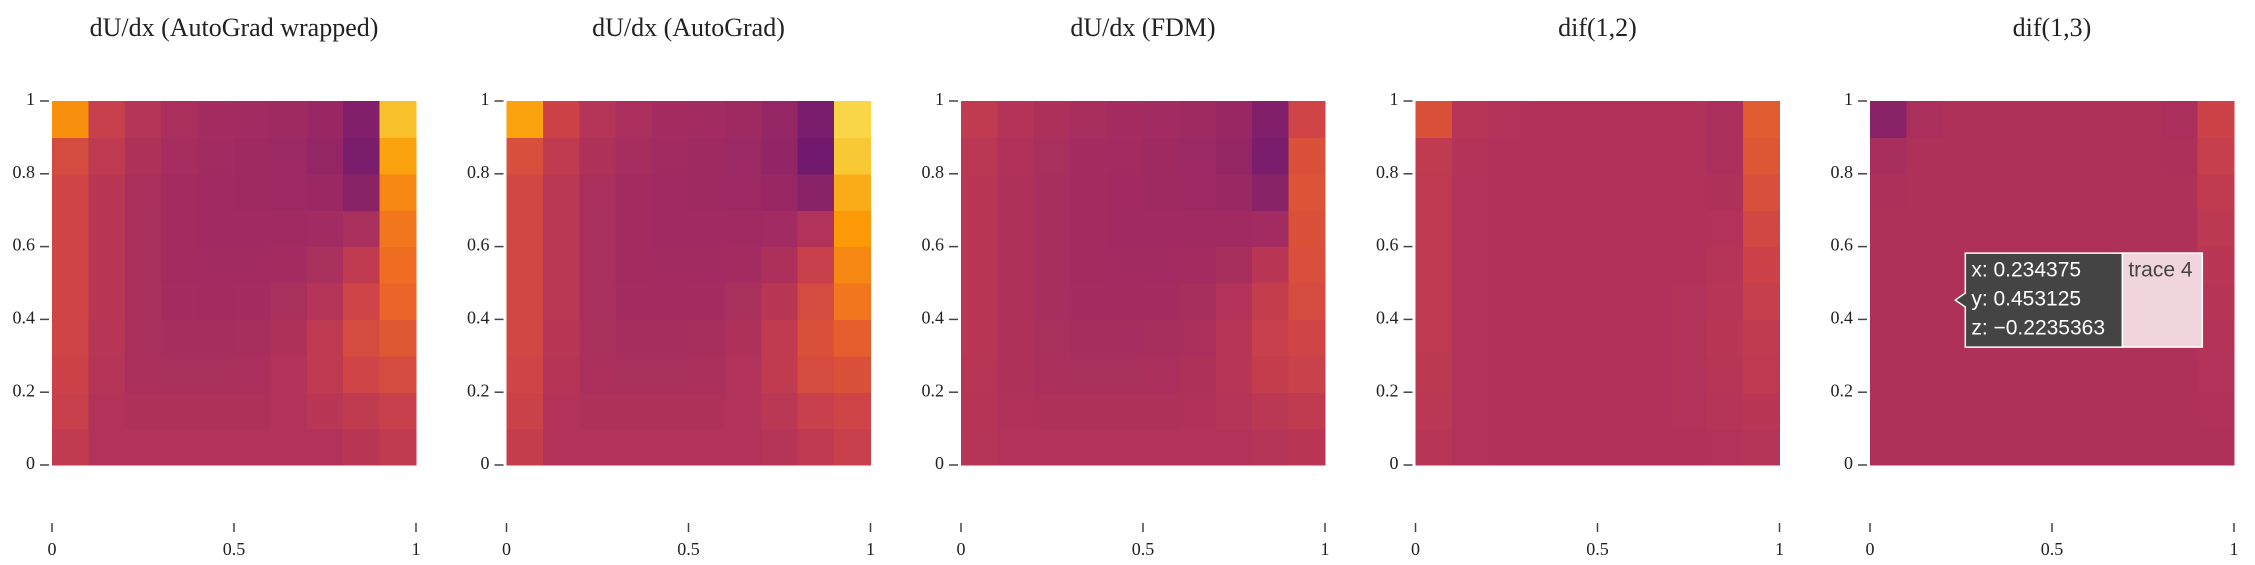 The image size is (2255, 565). What do you see at coordinates (1394, 463) in the screenshot?
I see `y-tick-label: 0` at bounding box center [1394, 463].